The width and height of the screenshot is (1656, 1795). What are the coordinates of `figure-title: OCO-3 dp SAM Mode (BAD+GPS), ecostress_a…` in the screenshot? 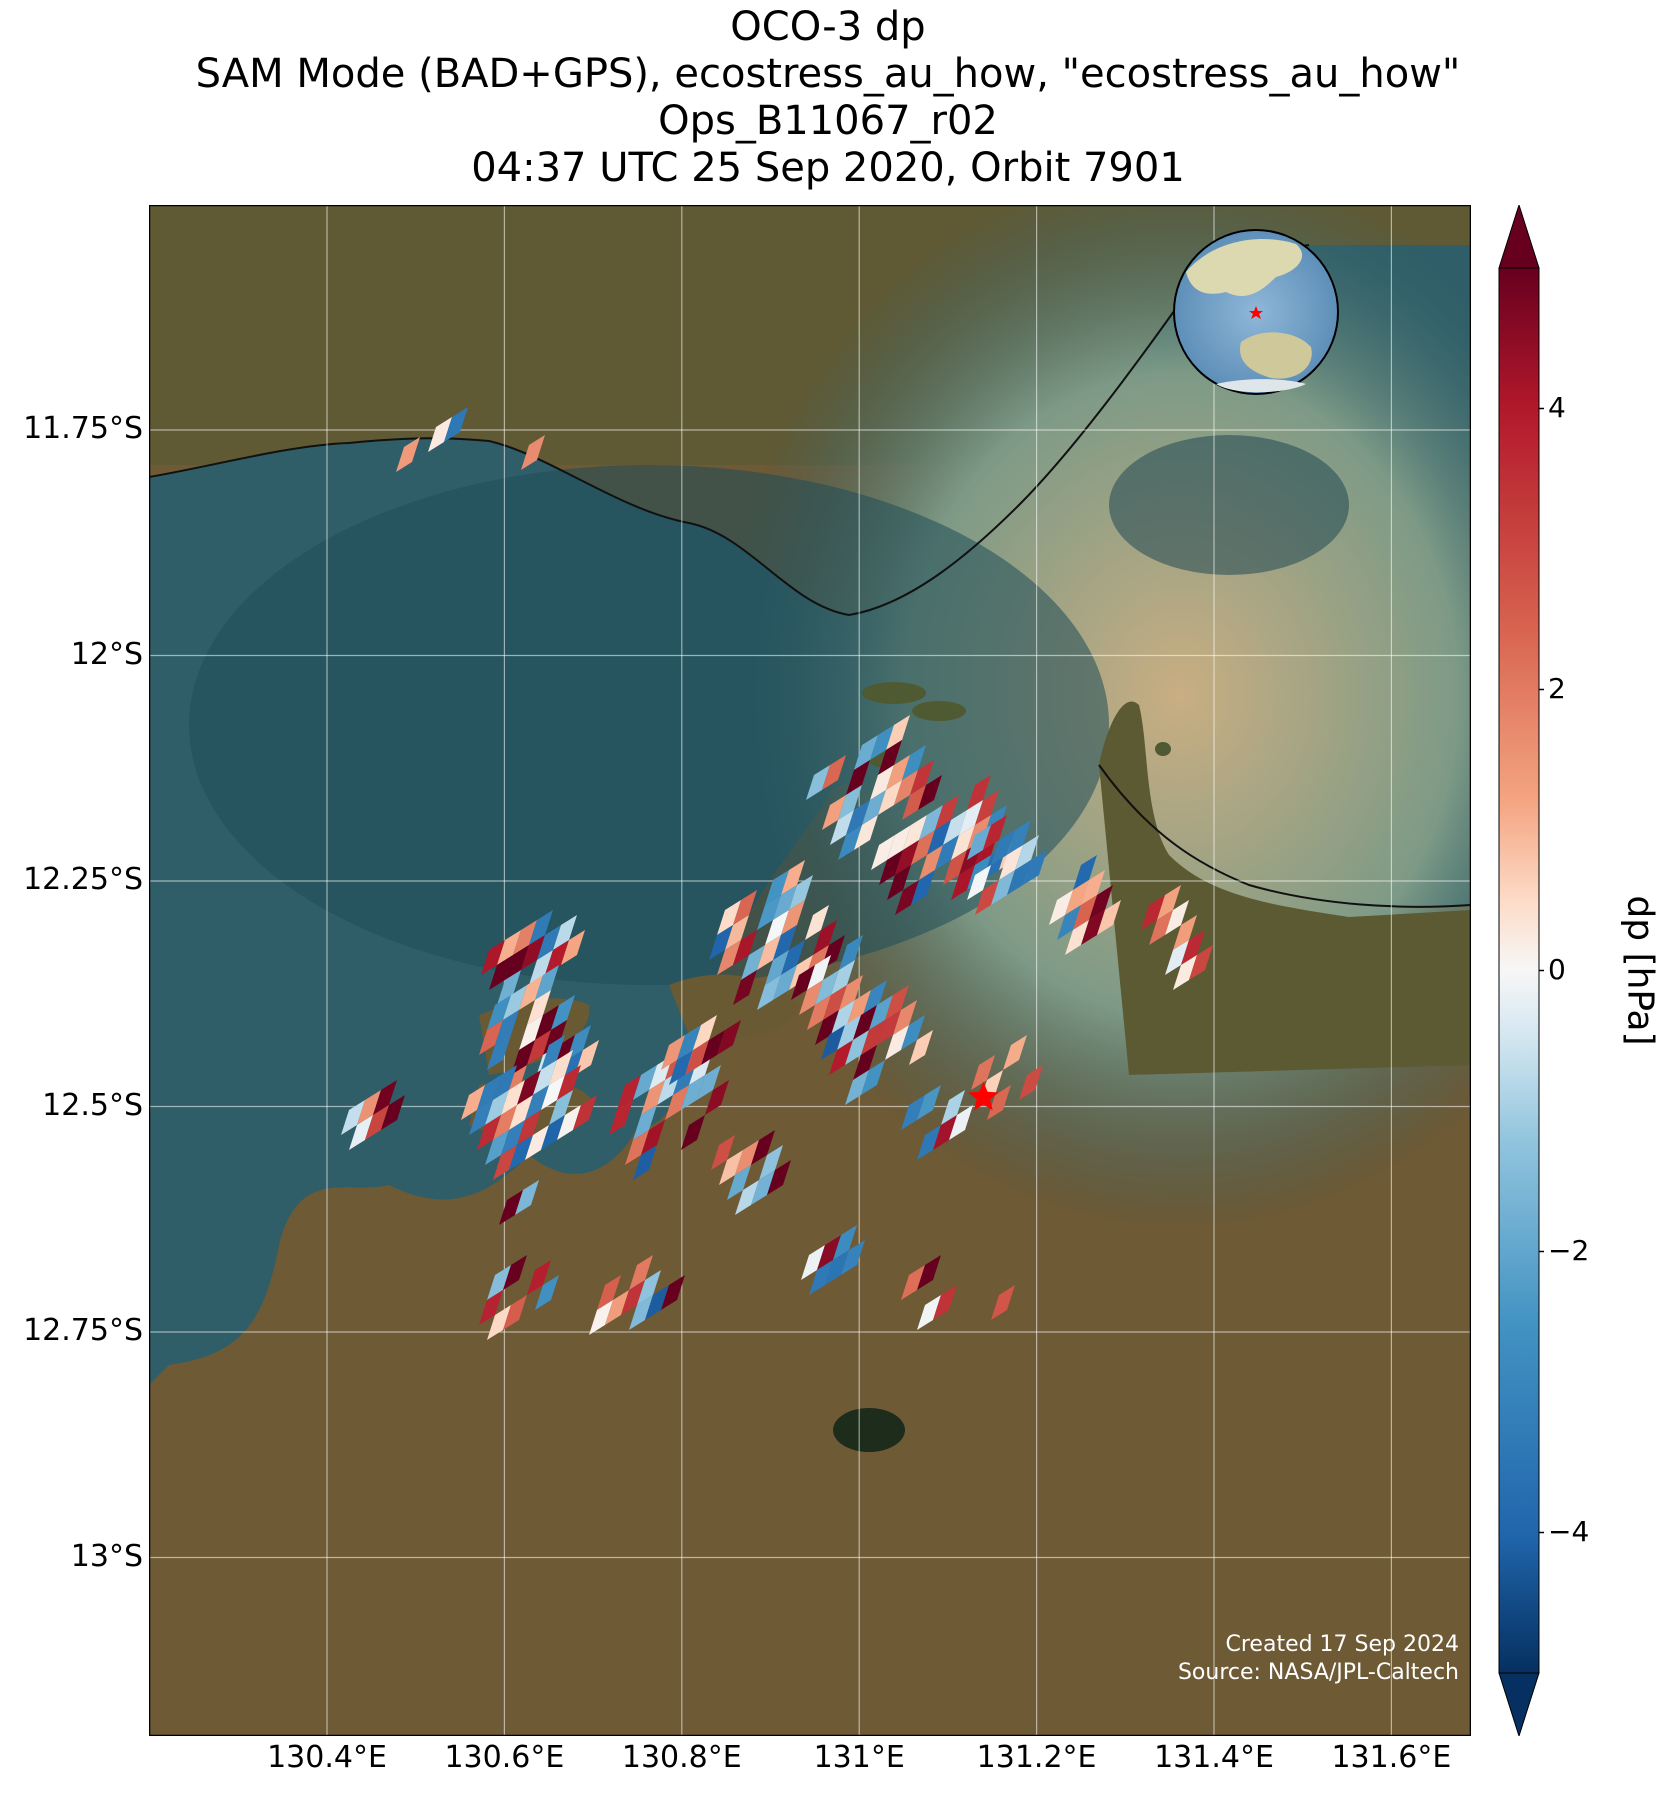 It's located at (828, 98).